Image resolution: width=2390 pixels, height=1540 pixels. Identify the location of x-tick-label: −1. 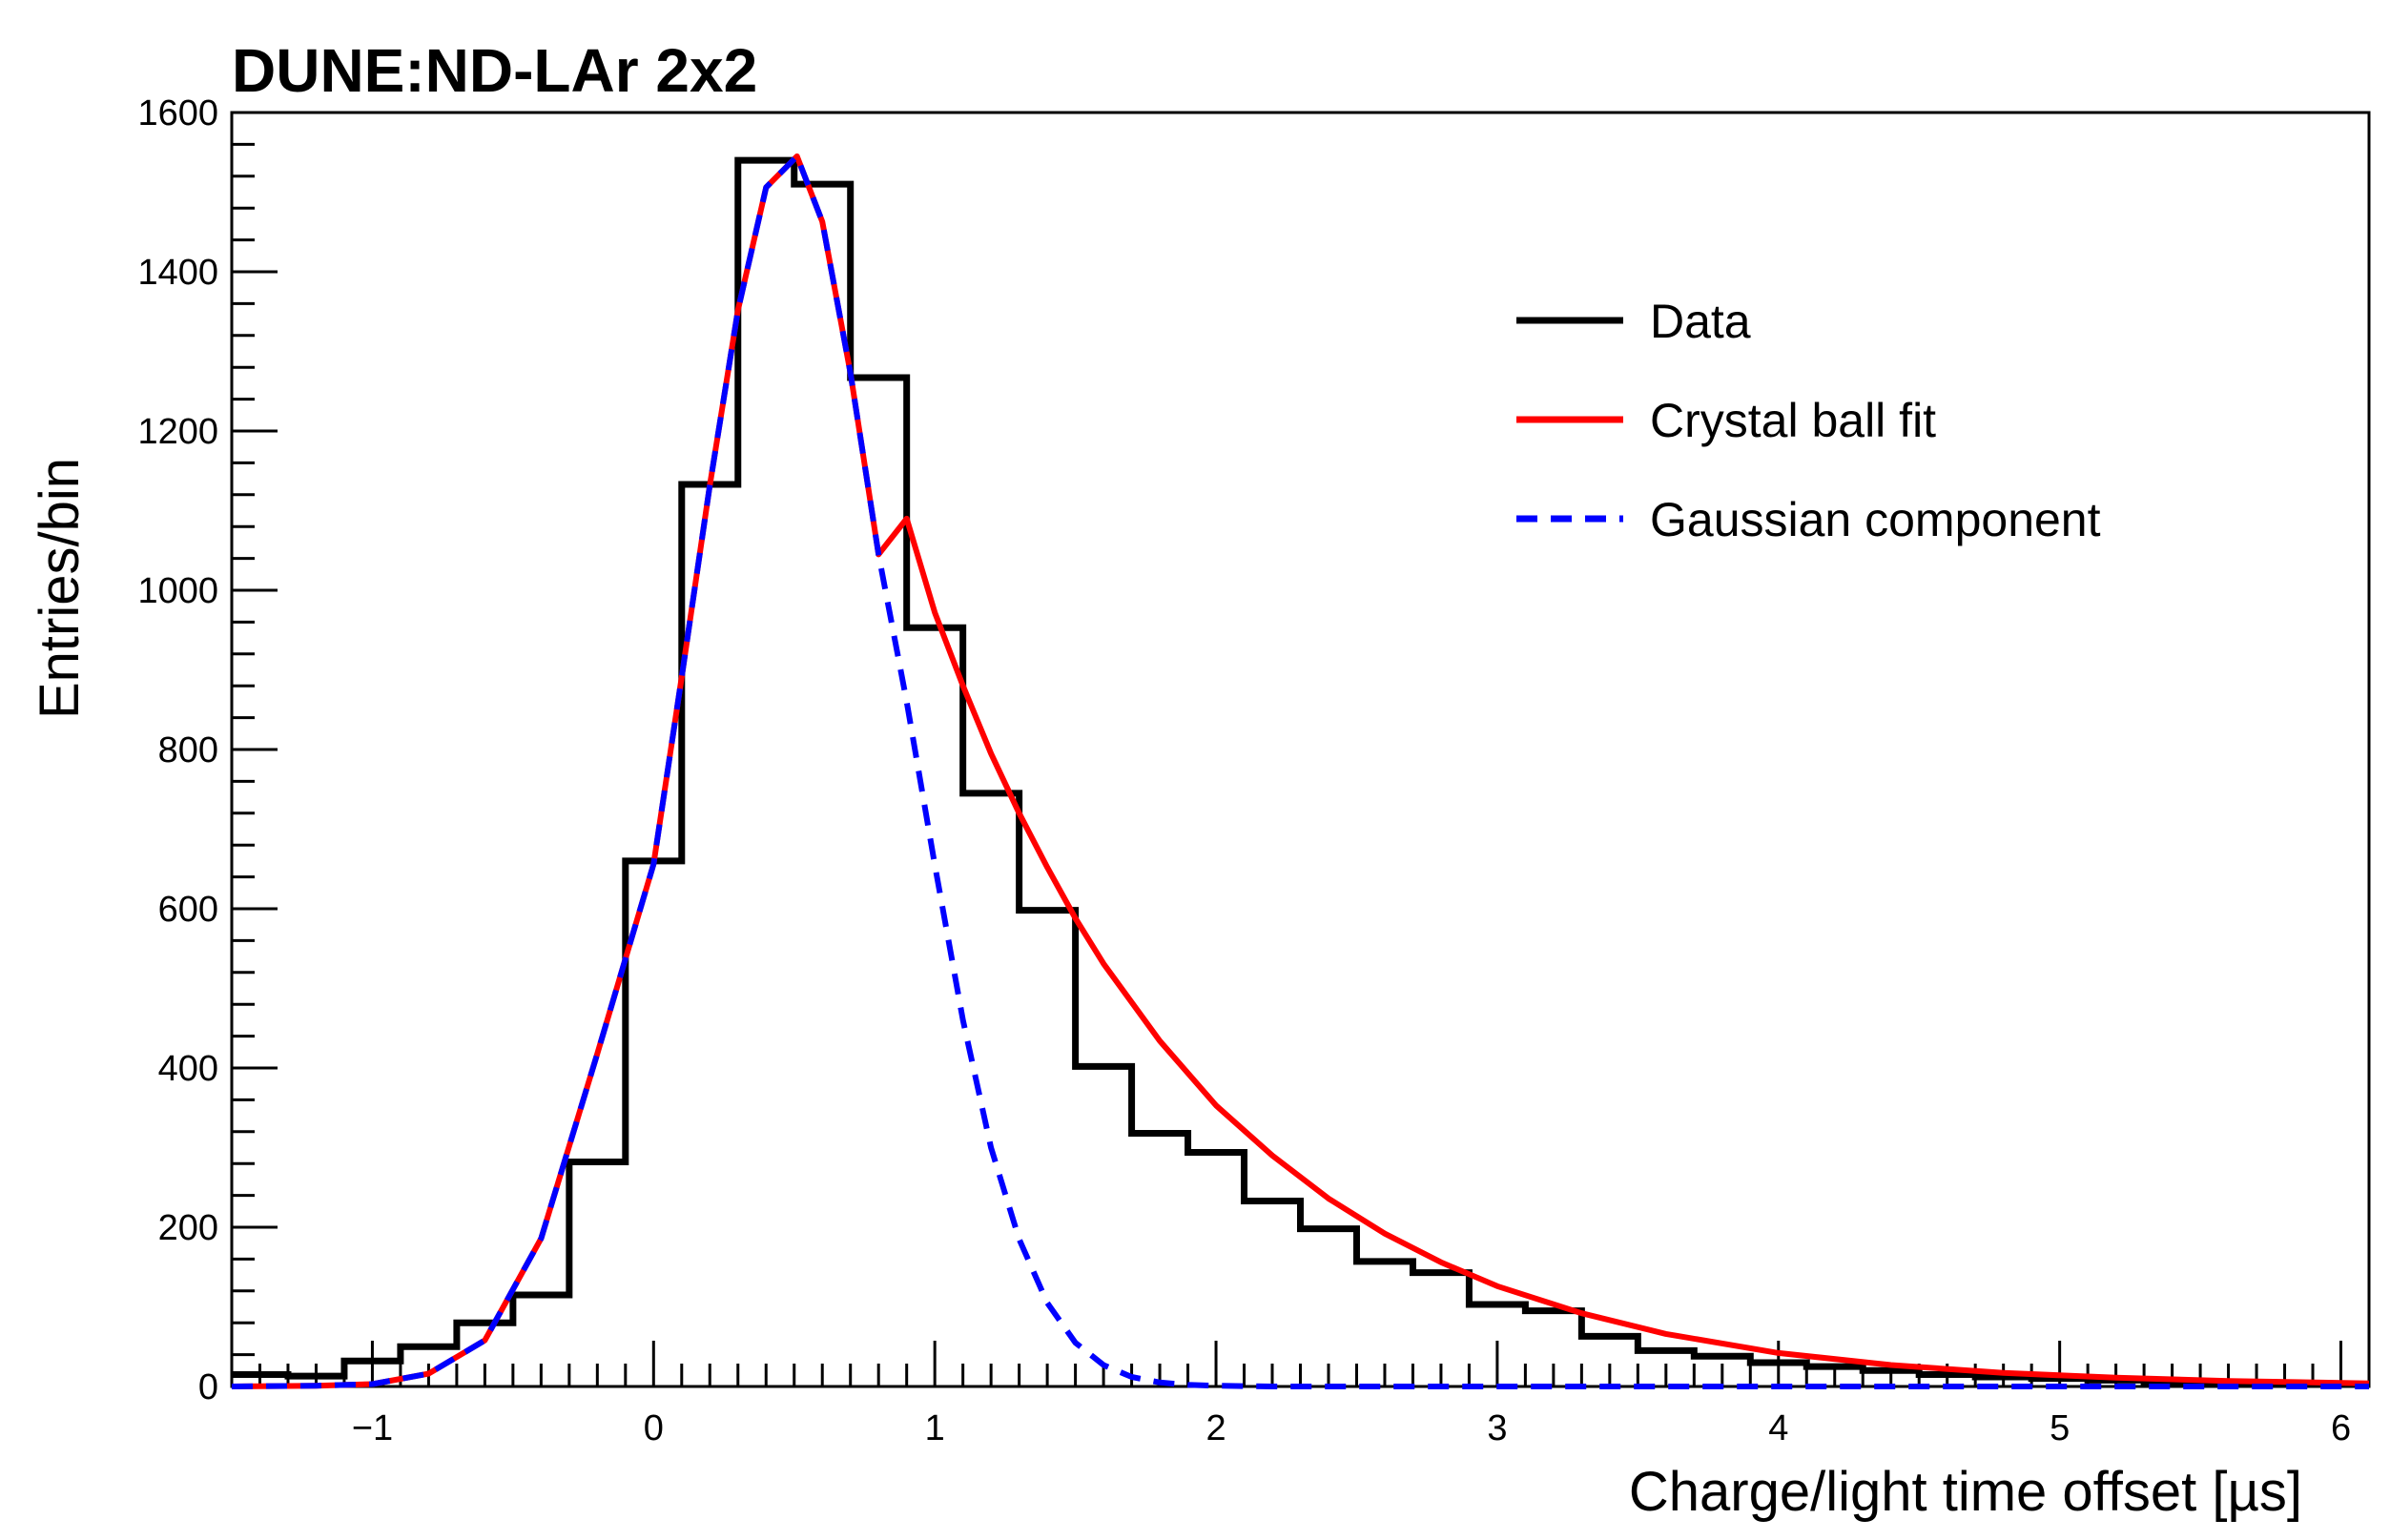
(373, 1428).